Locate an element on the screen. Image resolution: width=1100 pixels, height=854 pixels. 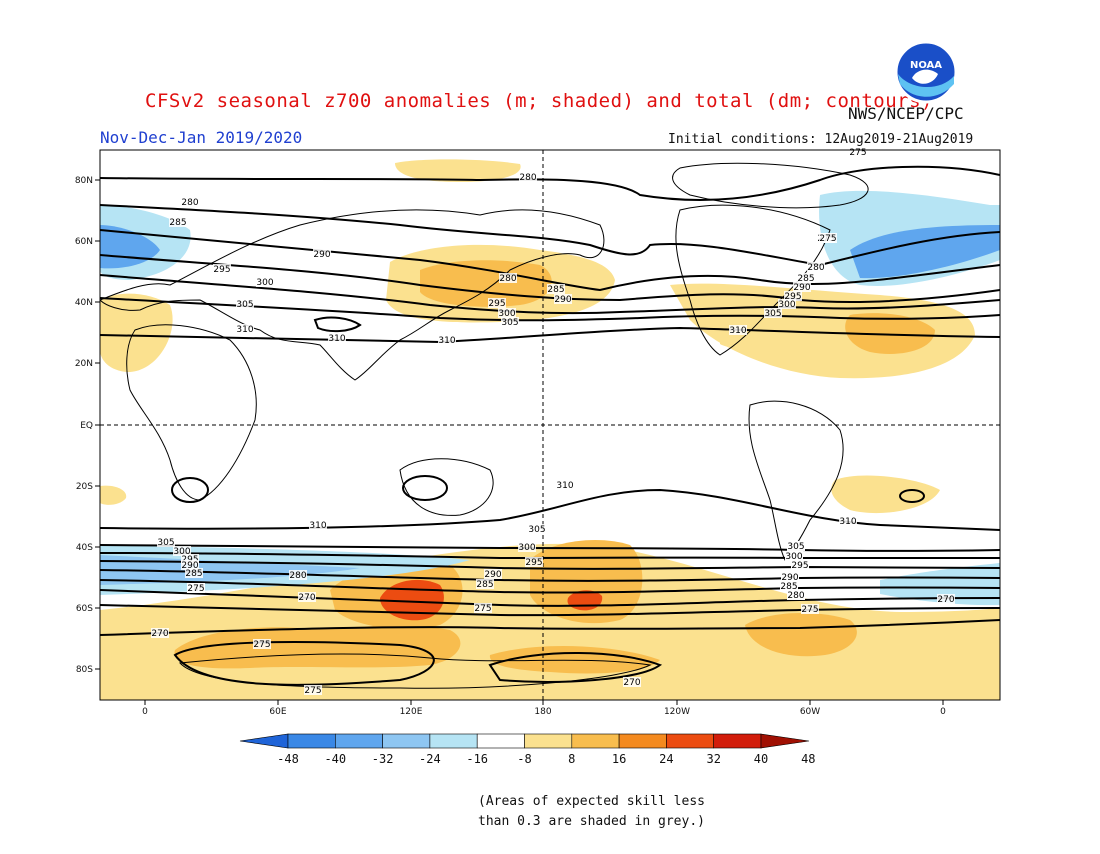
colorbar: -48 -40 -32 -24 -16 -8 8 16 24 32 40 48 is located at coordinates (527, 749).